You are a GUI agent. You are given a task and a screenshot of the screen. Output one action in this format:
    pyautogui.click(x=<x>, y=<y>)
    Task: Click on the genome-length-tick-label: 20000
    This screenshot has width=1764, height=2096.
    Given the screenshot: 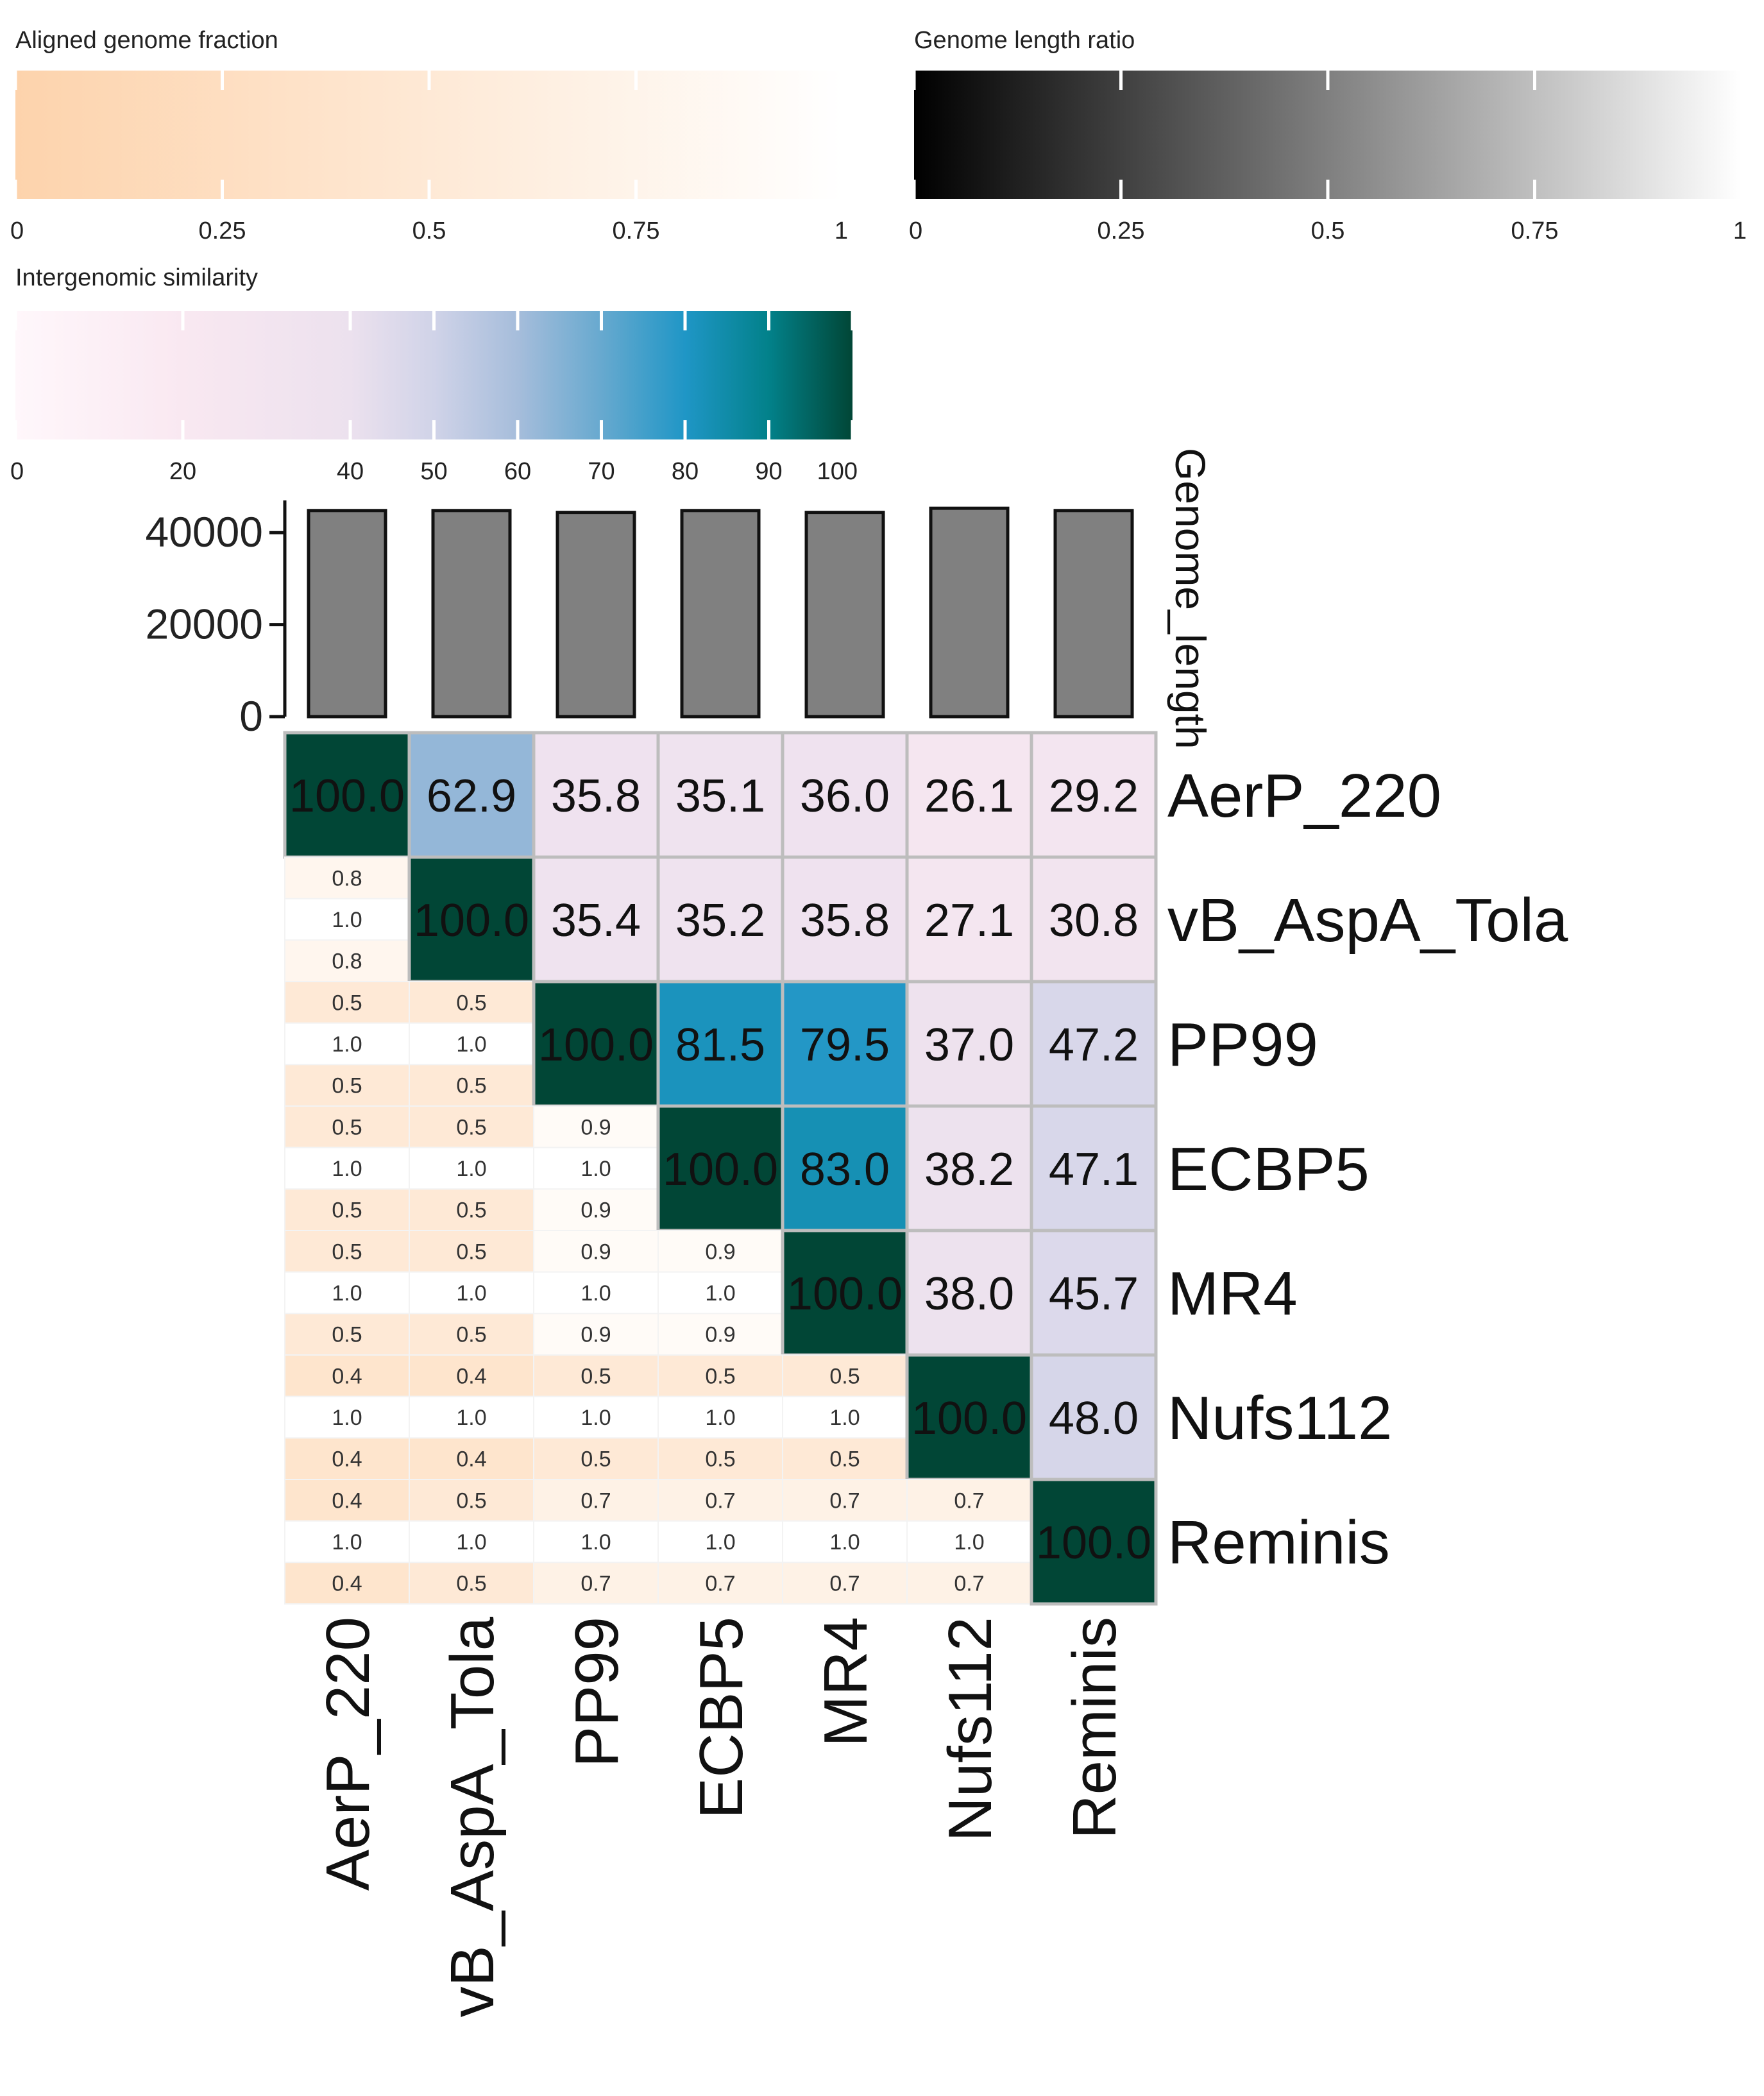 What is the action you would take?
    pyautogui.click(x=204, y=624)
    